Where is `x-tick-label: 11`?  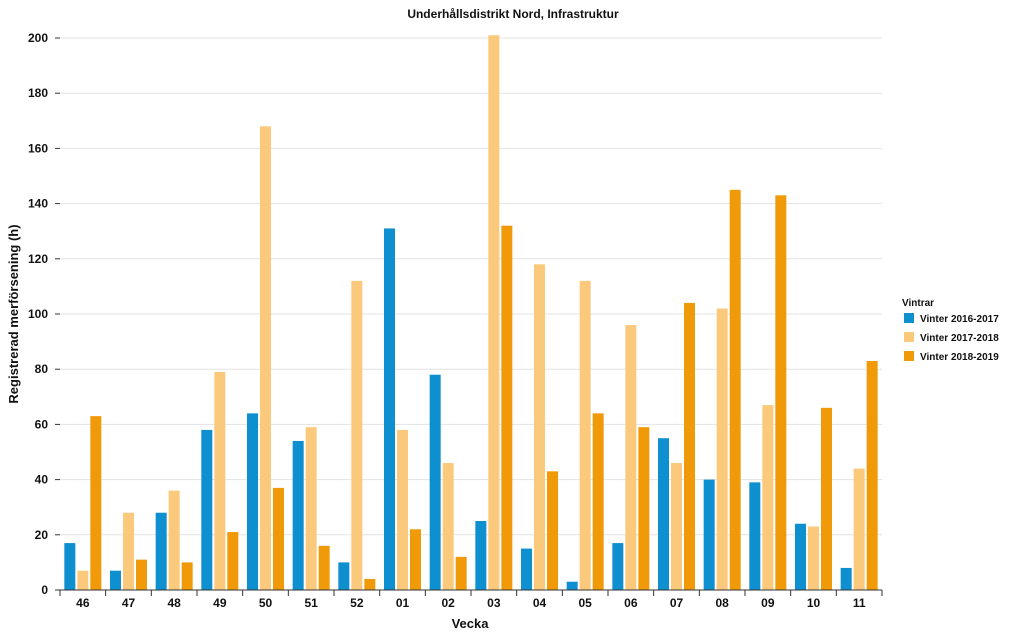 x-tick-label: 11 is located at coordinates (859, 603).